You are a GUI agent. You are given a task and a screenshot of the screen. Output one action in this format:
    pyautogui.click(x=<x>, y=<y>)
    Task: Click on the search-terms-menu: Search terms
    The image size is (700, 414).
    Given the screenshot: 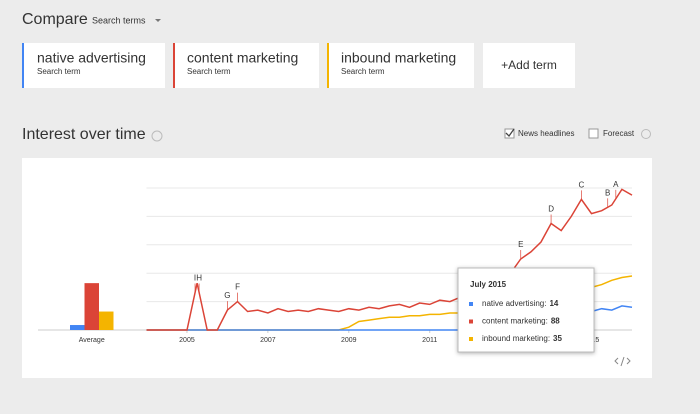 What is the action you would take?
    pyautogui.click(x=119, y=20)
    